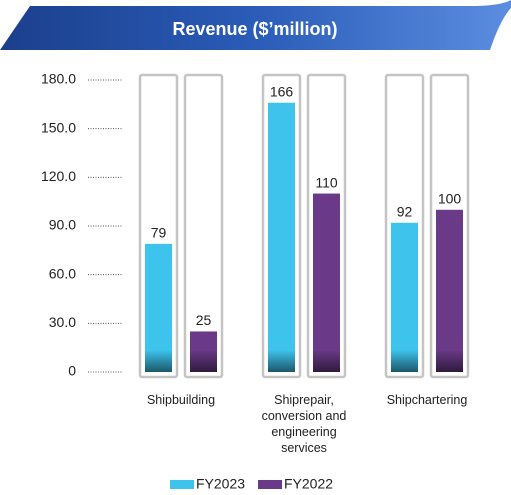 The width and height of the screenshot is (511, 495). What do you see at coordinates (220, 484) in the screenshot?
I see `legend-label: FY2023` at bounding box center [220, 484].